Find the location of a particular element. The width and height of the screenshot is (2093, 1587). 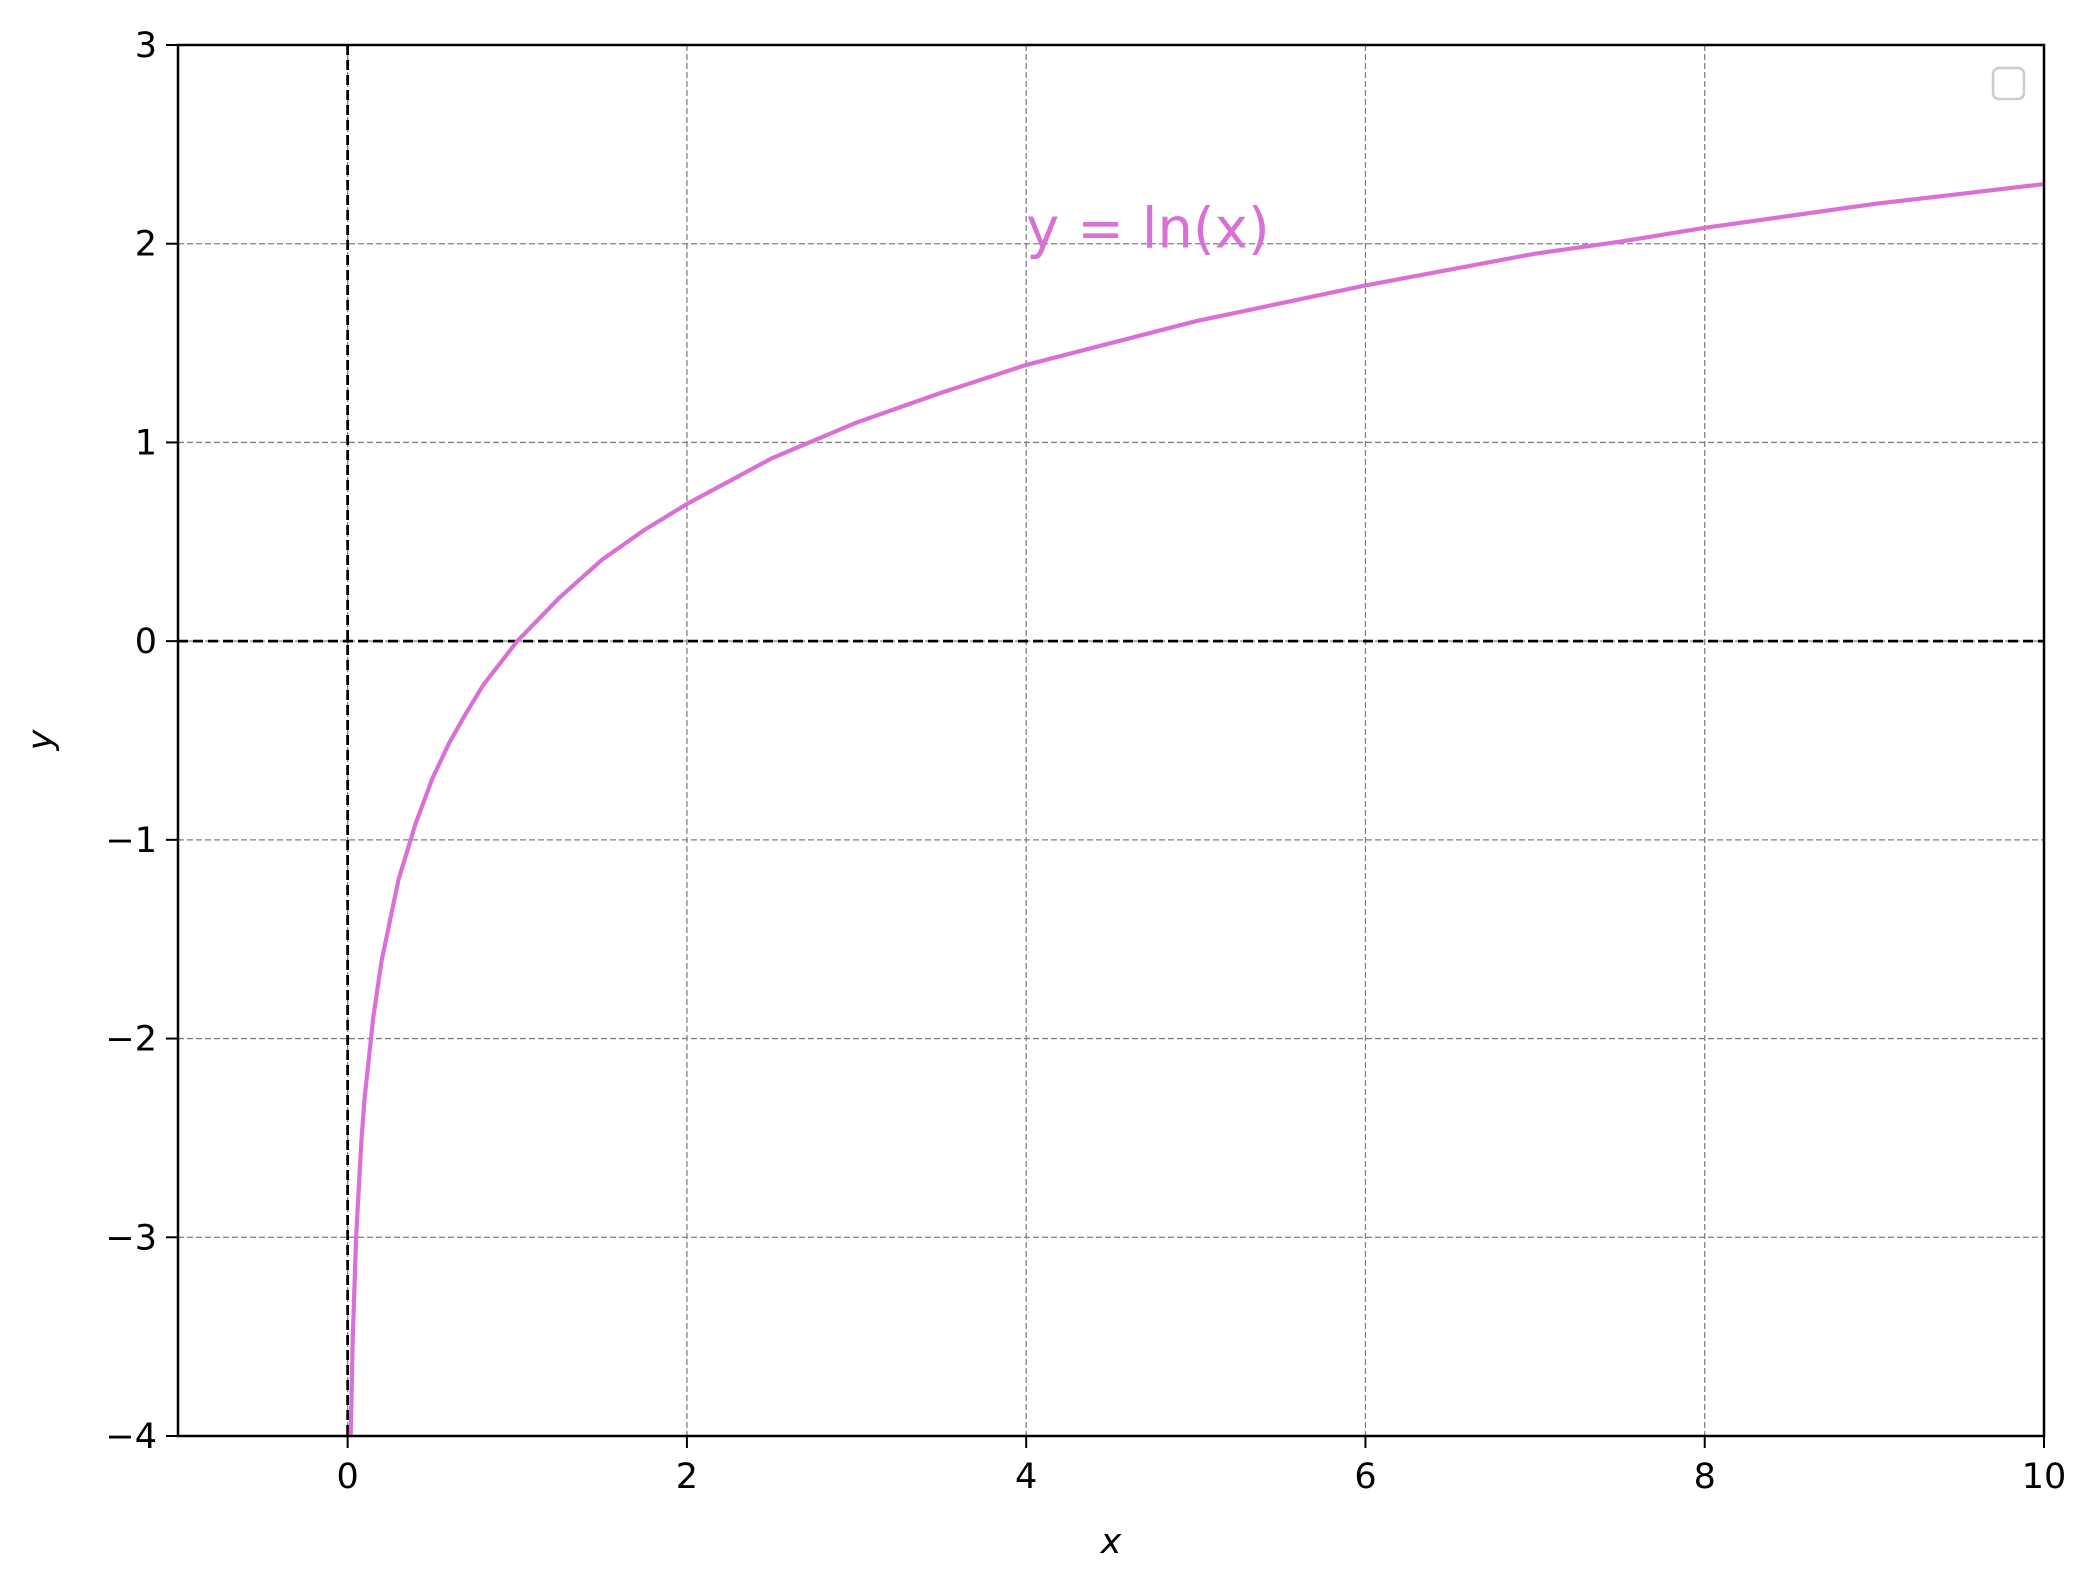

y-tick-label: 1 is located at coordinates (146, 443).